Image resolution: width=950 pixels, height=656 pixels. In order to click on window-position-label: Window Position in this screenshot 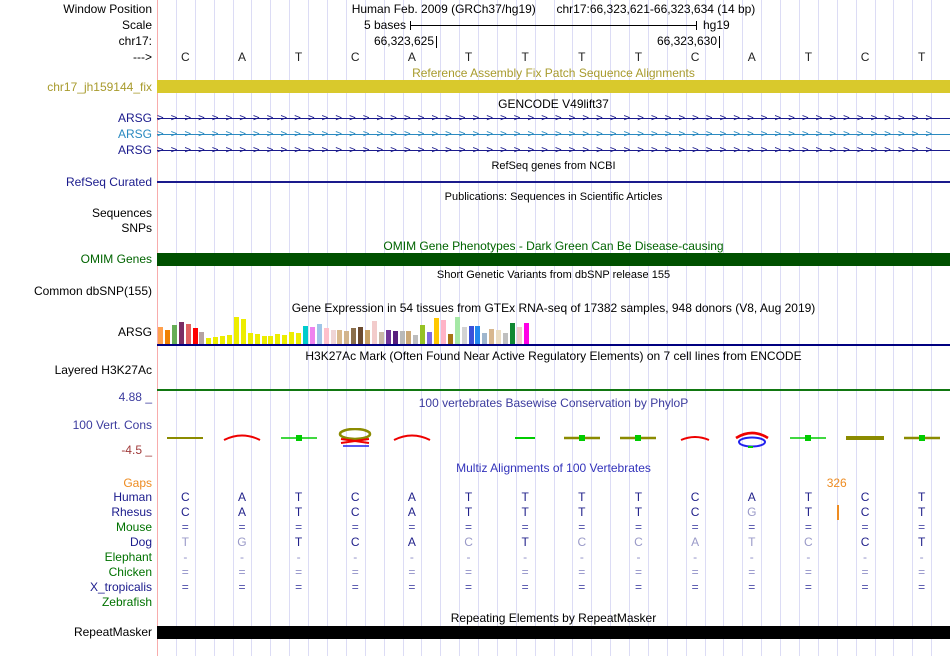, I will do `click(107, 9)`.